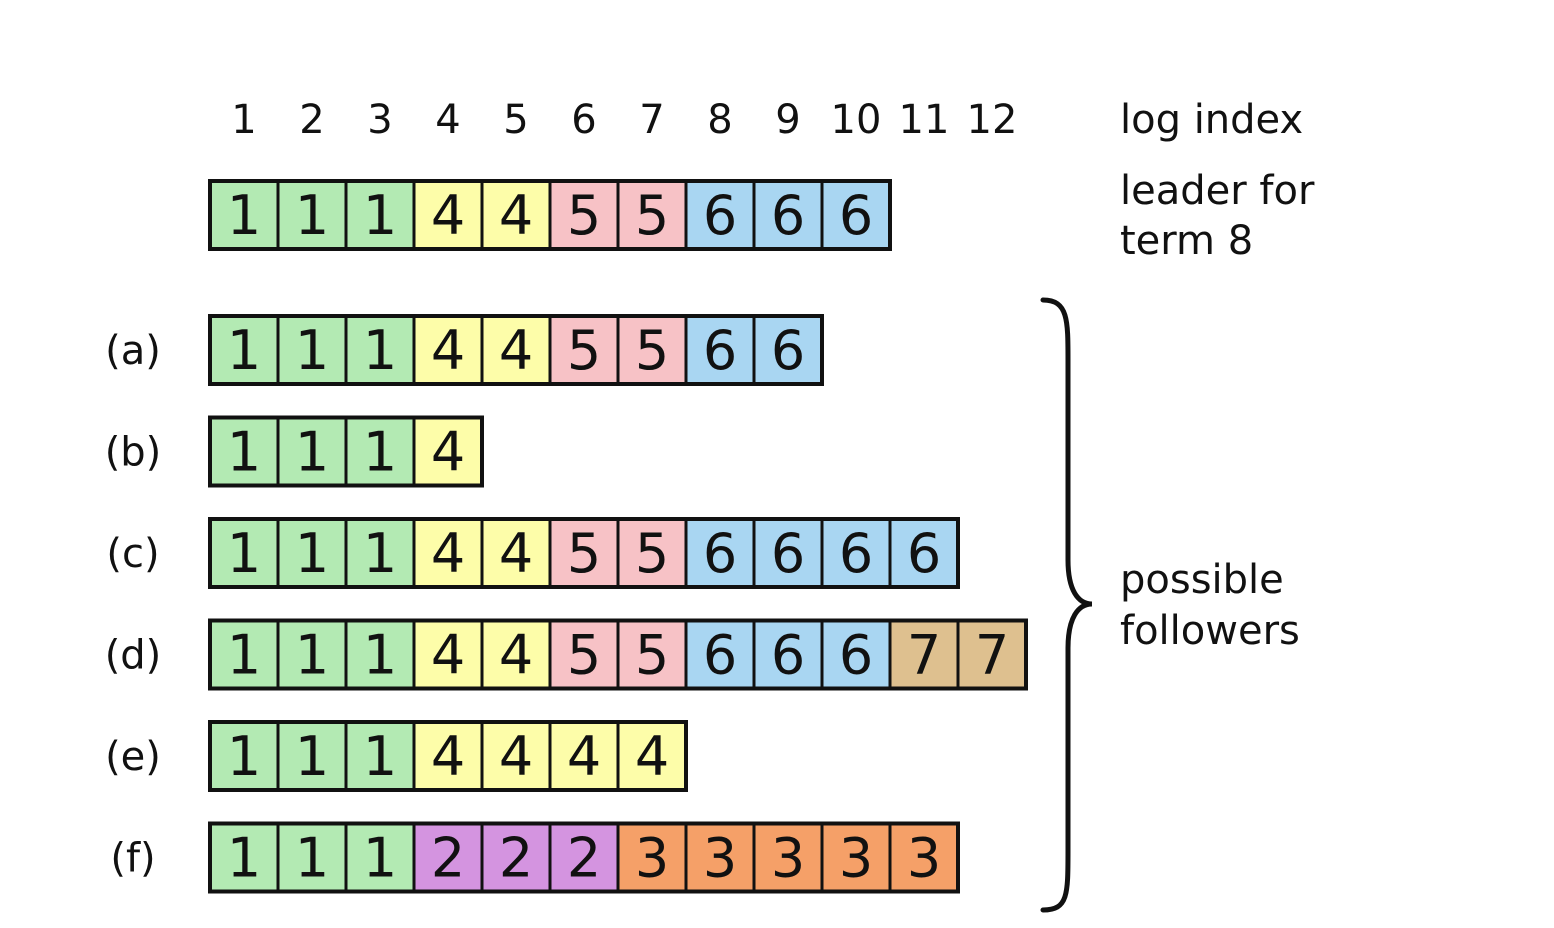 The height and width of the screenshot is (928, 1554). I want to click on leader-entry-term-3: 1, so click(380, 215).